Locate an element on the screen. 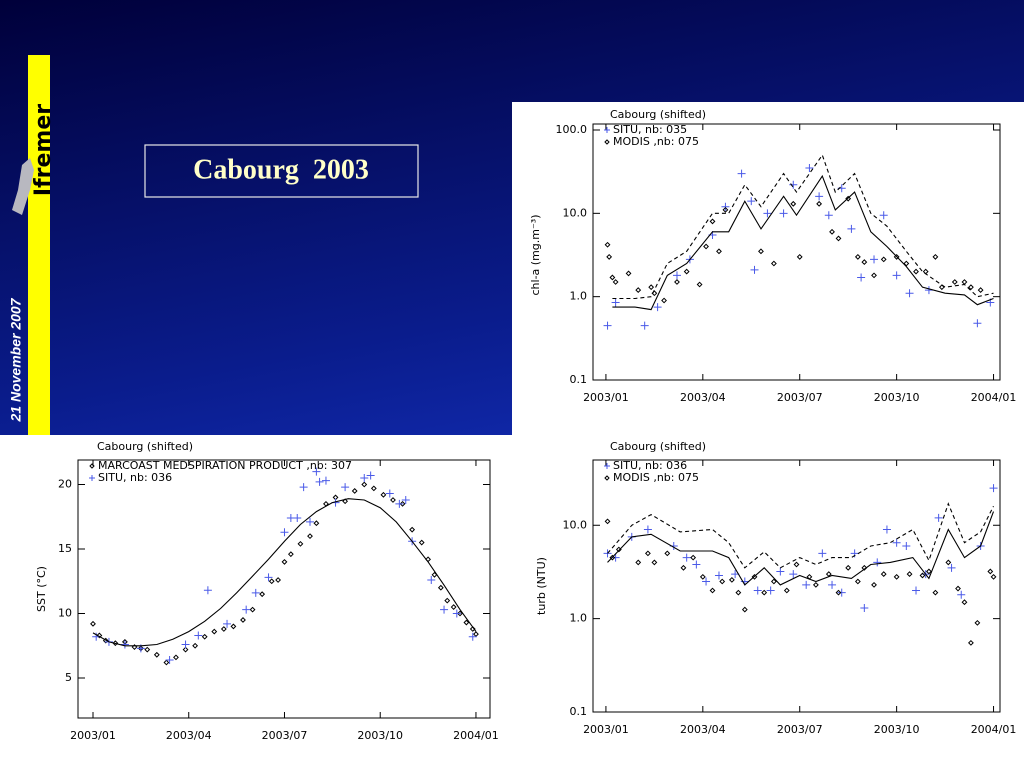 Image resolution: width=1024 pixels, height=768 pixels. legend-symbol is located at coordinates (607, 142).